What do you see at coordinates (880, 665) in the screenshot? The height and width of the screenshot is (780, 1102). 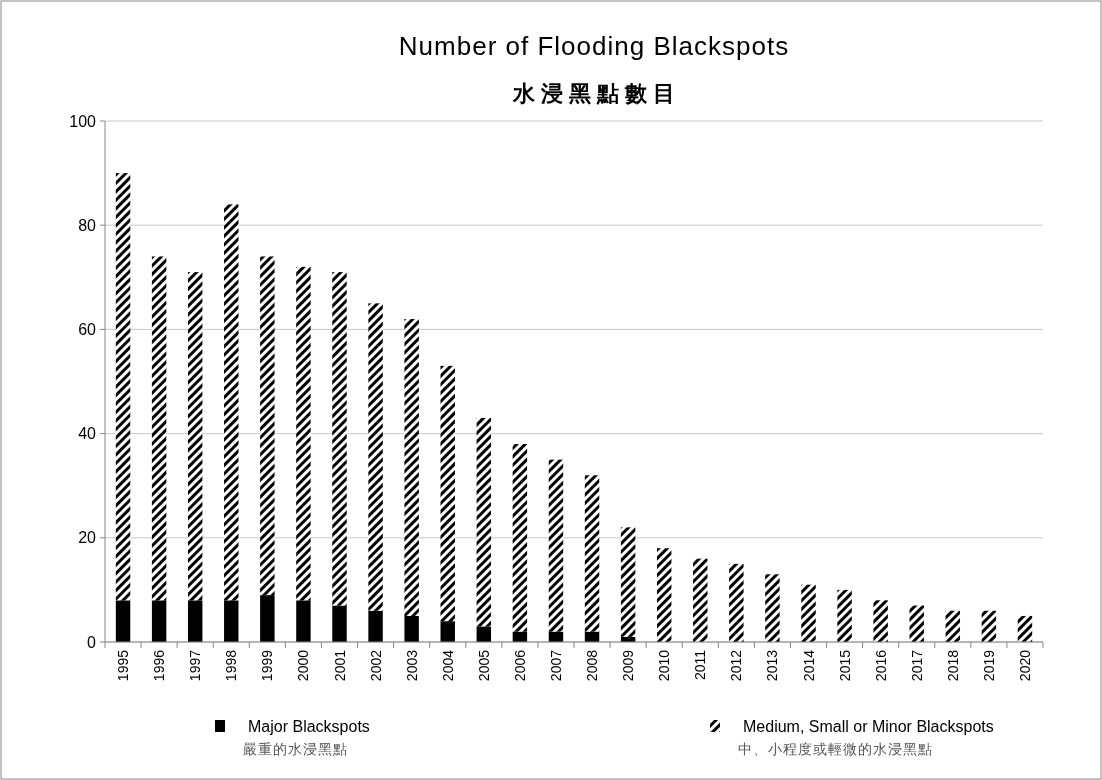 I see `x-tick-label: 2016` at bounding box center [880, 665].